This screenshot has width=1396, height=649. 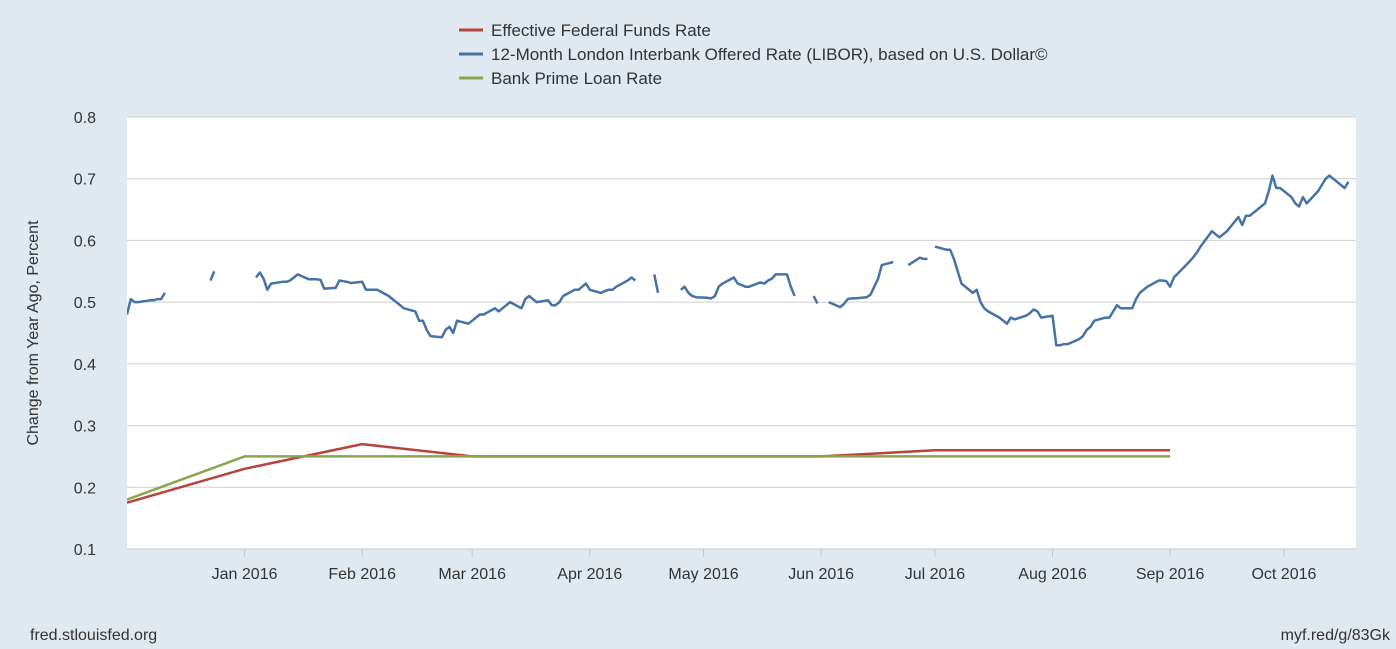 I want to click on x-tick-label: May 2016, so click(x=703, y=574).